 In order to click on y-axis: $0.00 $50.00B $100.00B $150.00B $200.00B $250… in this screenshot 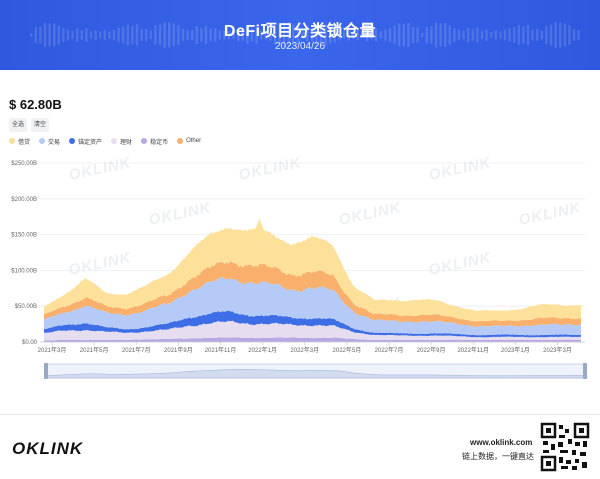, I will do `click(24, 253)`.